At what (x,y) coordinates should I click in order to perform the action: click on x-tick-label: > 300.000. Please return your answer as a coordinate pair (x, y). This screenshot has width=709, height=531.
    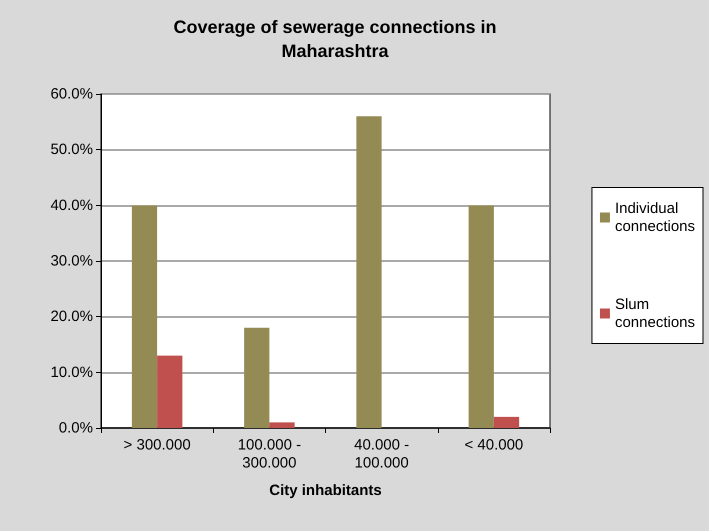
    Looking at the image, I should click on (157, 445).